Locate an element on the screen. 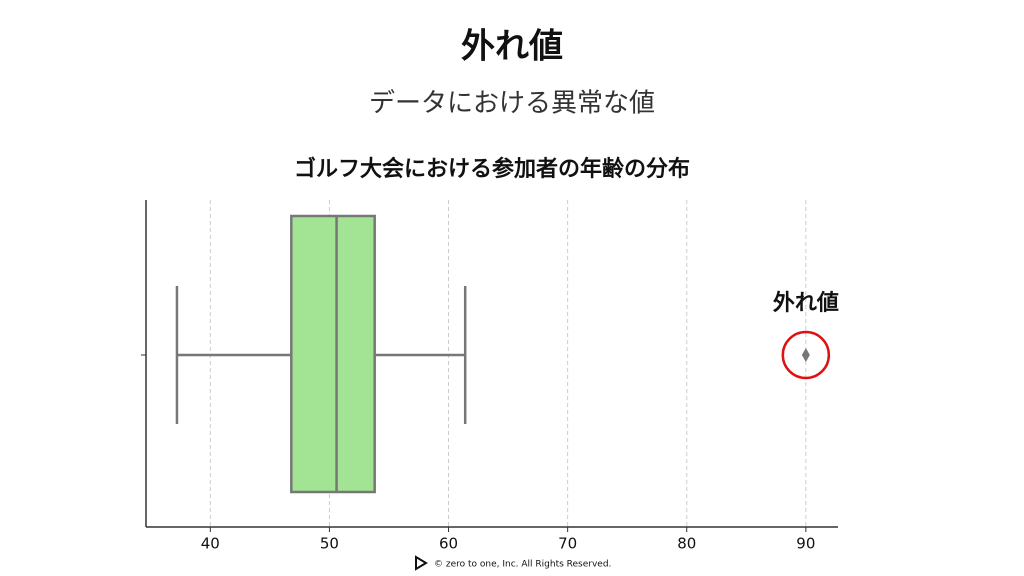 The height and width of the screenshot is (576, 1024). flier is located at coordinates (805, 355).